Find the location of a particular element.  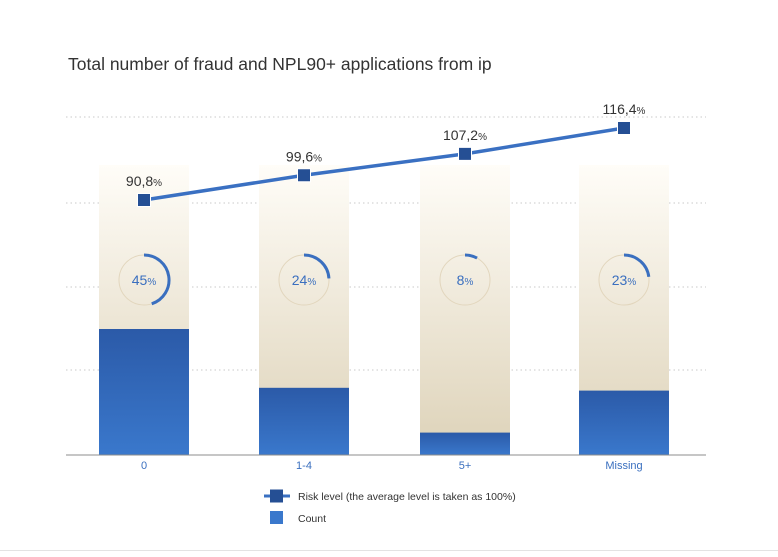

risk-level-data-label: 107,2% is located at coordinates (465, 135).